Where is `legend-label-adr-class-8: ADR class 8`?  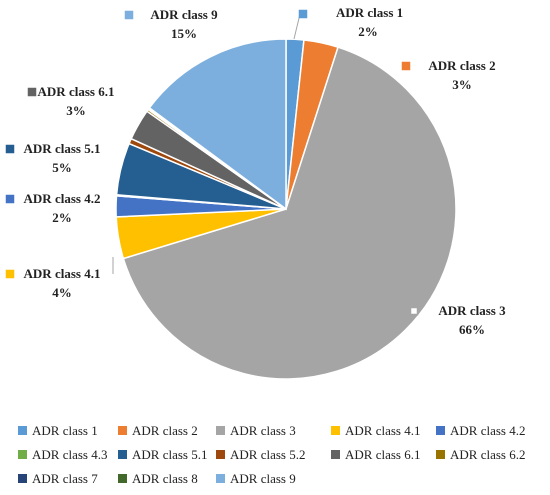
legend-label-adr-class-8: ADR class 8 is located at coordinates (165, 478).